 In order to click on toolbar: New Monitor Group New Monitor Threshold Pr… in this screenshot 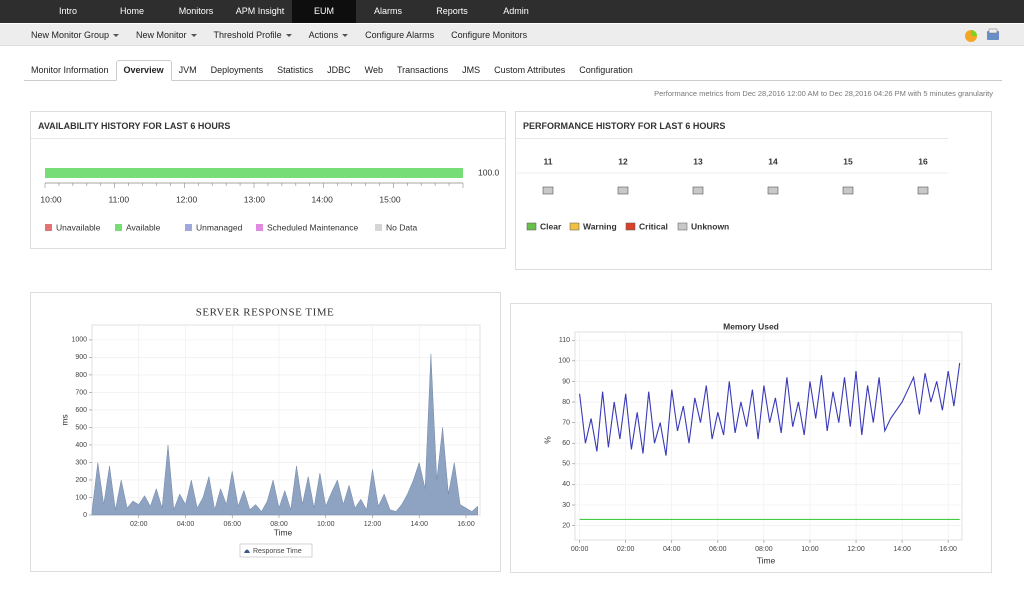, I will do `click(512, 35)`.